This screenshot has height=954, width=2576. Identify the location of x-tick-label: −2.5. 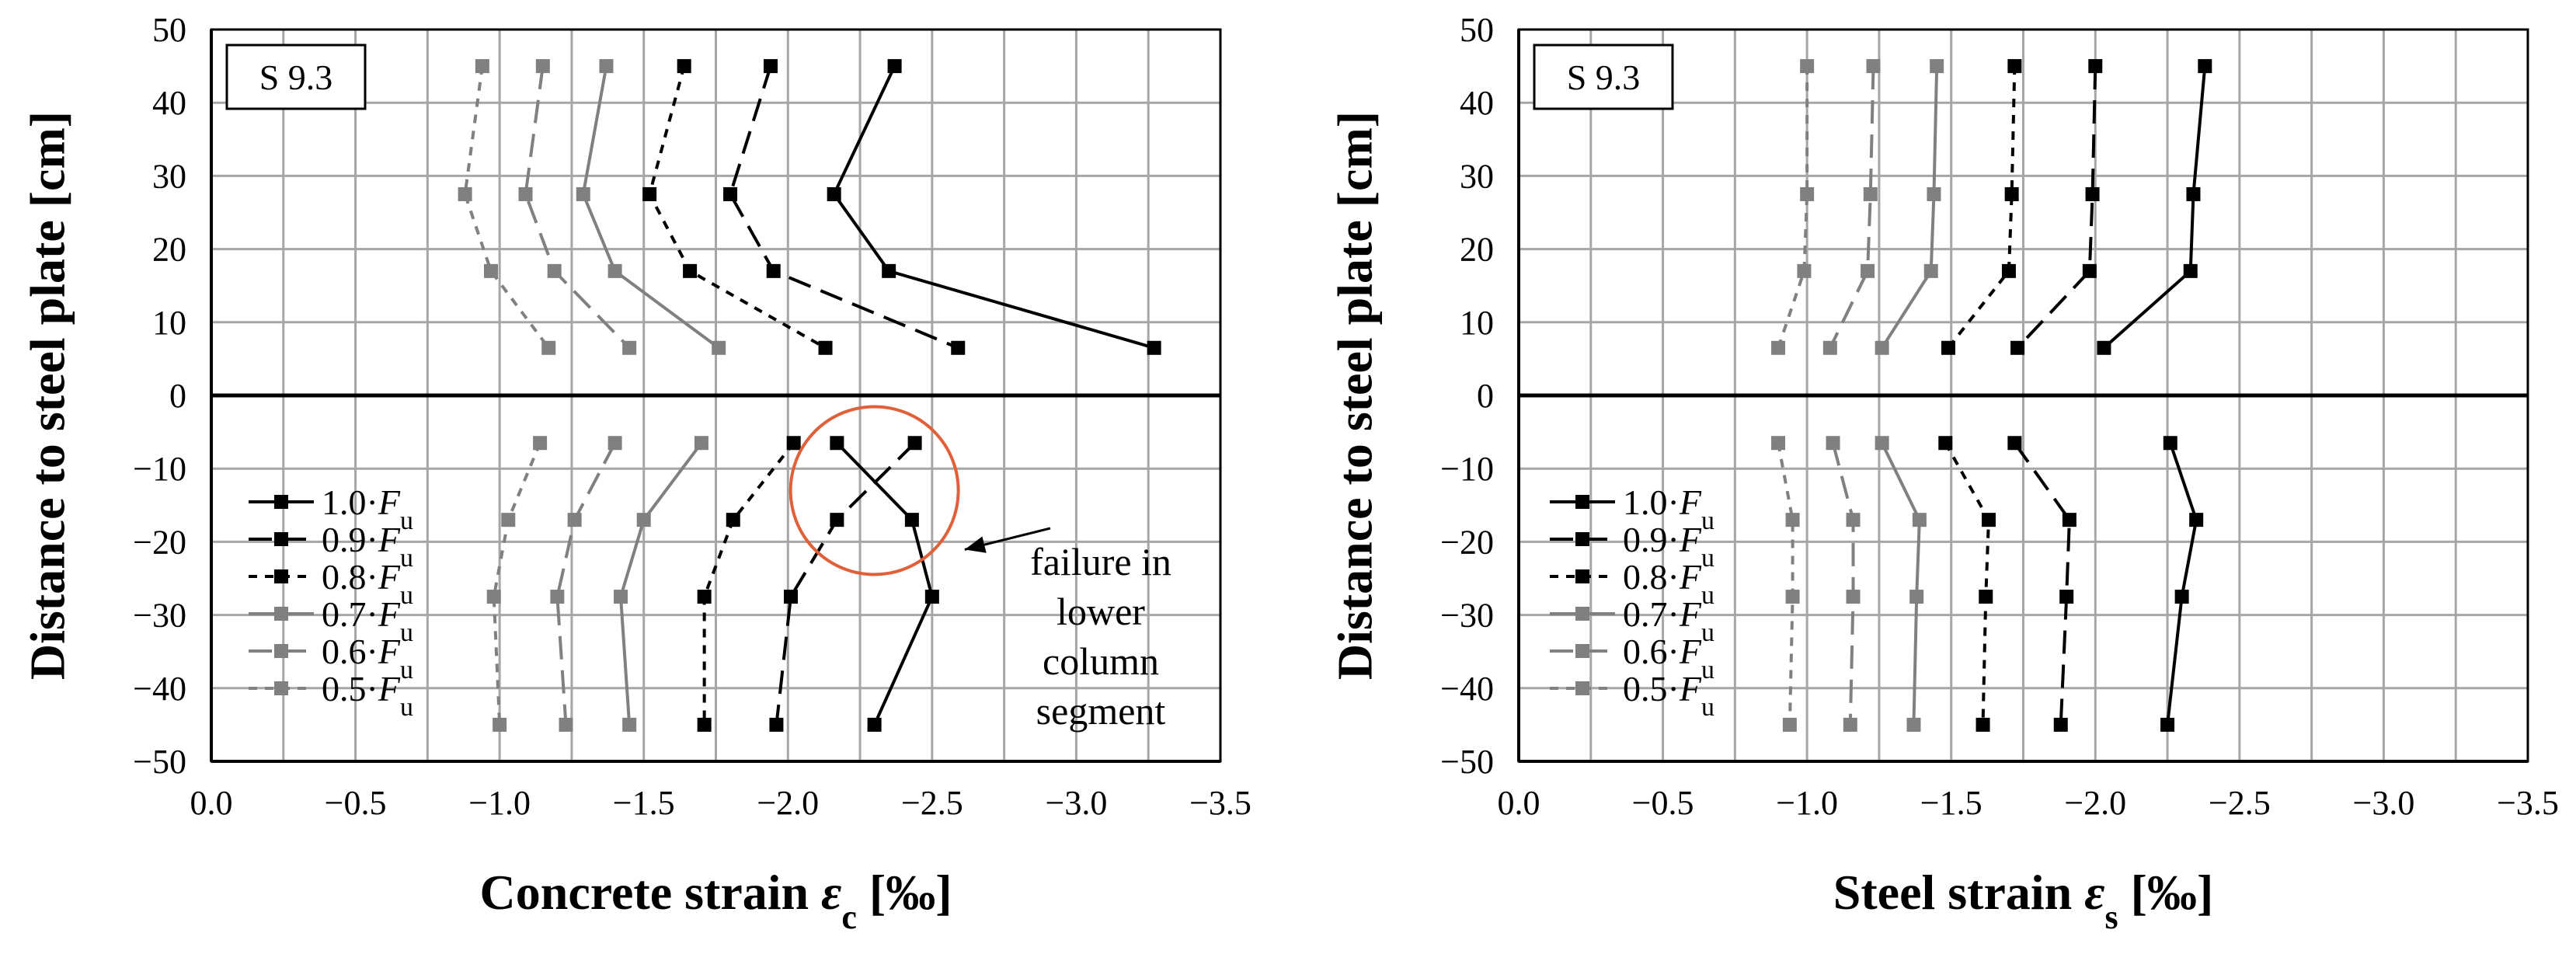
(932, 803).